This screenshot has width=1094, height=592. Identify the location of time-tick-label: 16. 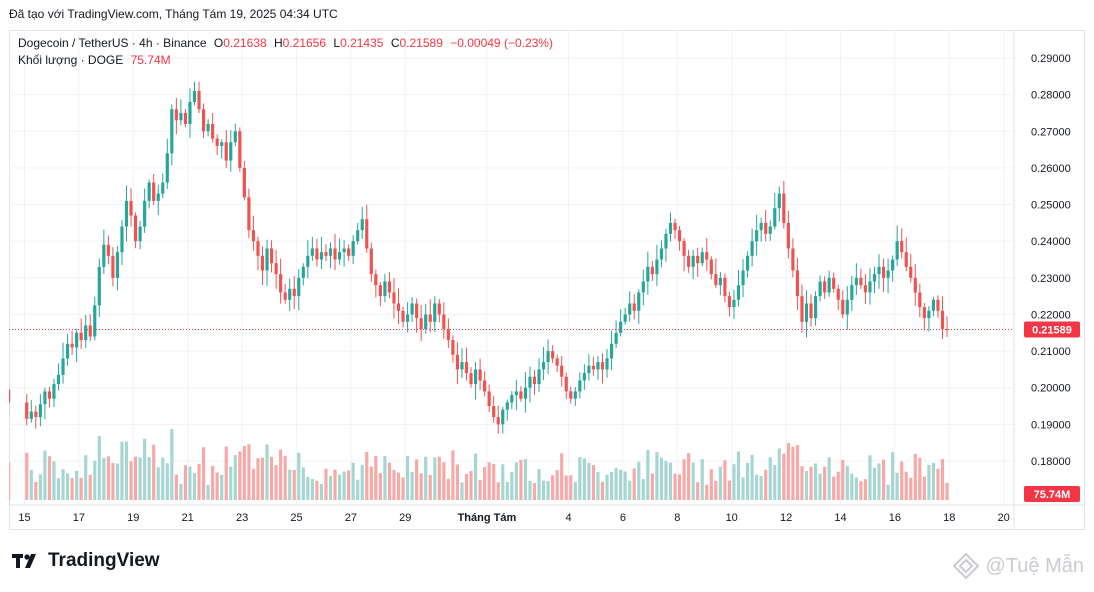
(895, 518).